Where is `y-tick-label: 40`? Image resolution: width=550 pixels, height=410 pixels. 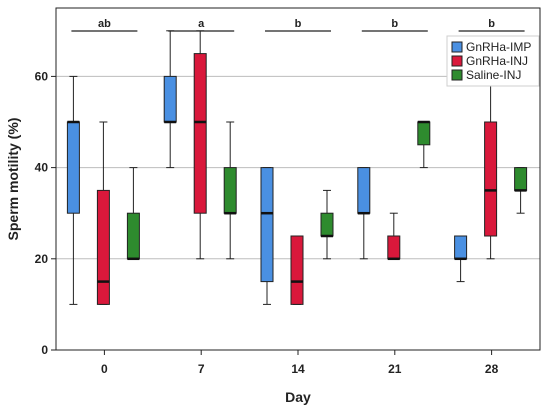
y-tick-label: 40 is located at coordinates (42, 168).